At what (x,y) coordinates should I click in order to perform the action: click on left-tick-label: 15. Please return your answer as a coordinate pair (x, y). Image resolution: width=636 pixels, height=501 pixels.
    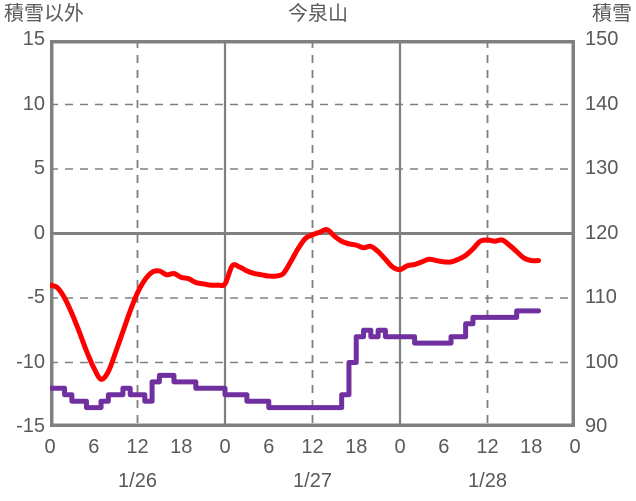
    Looking at the image, I should click on (33, 39).